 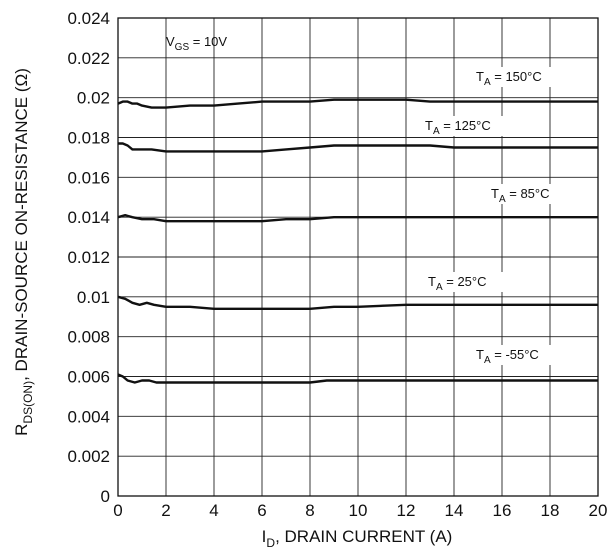 I want to click on series-label: TA = 150°C, so click(x=509, y=78).